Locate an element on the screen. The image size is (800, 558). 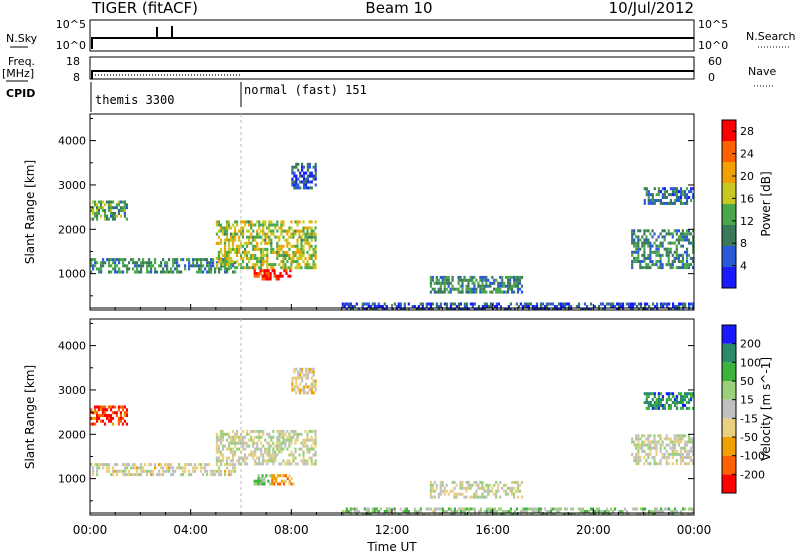
x-tick-label: 00:00 is located at coordinates (694, 530).